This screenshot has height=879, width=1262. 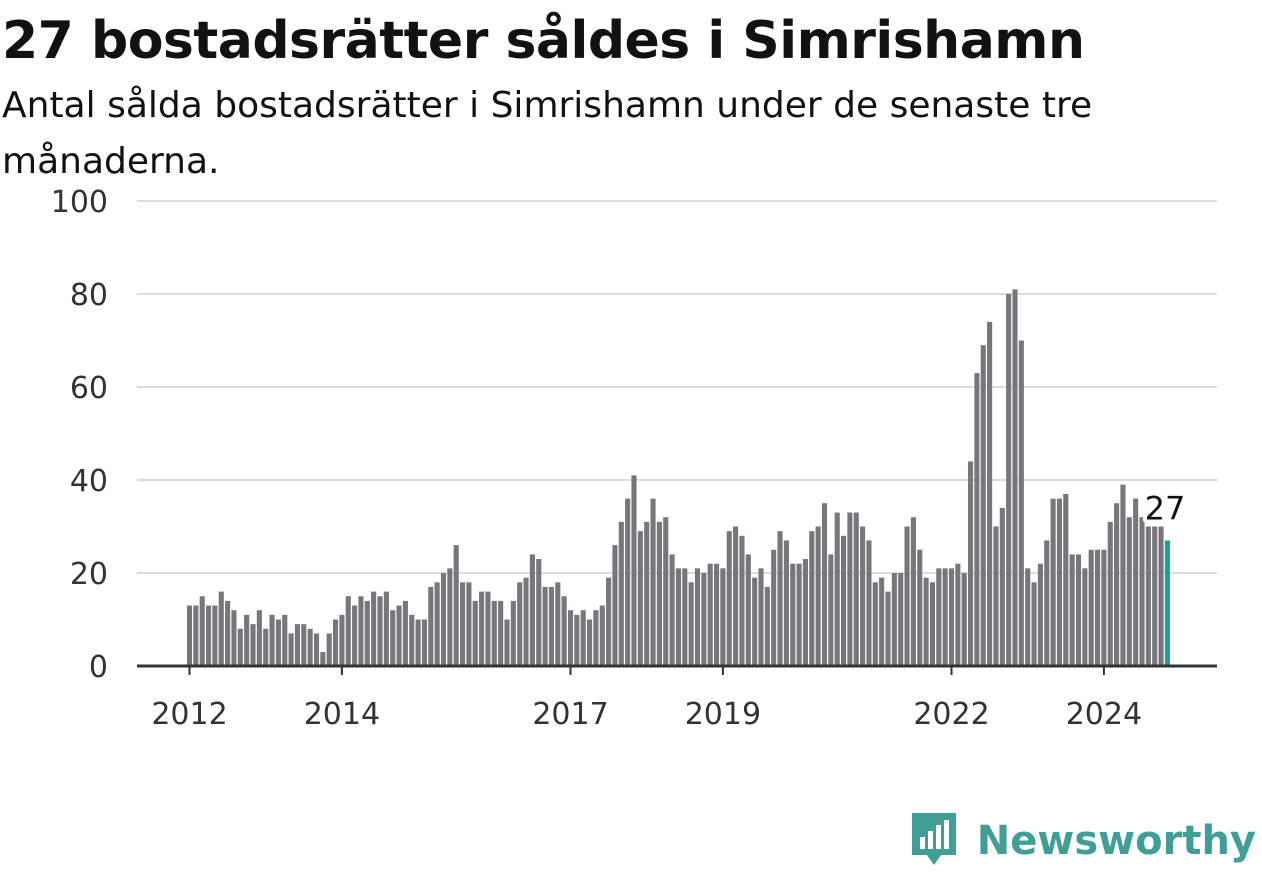 I want to click on brand-name: Newsworthy, so click(x=1116, y=841).